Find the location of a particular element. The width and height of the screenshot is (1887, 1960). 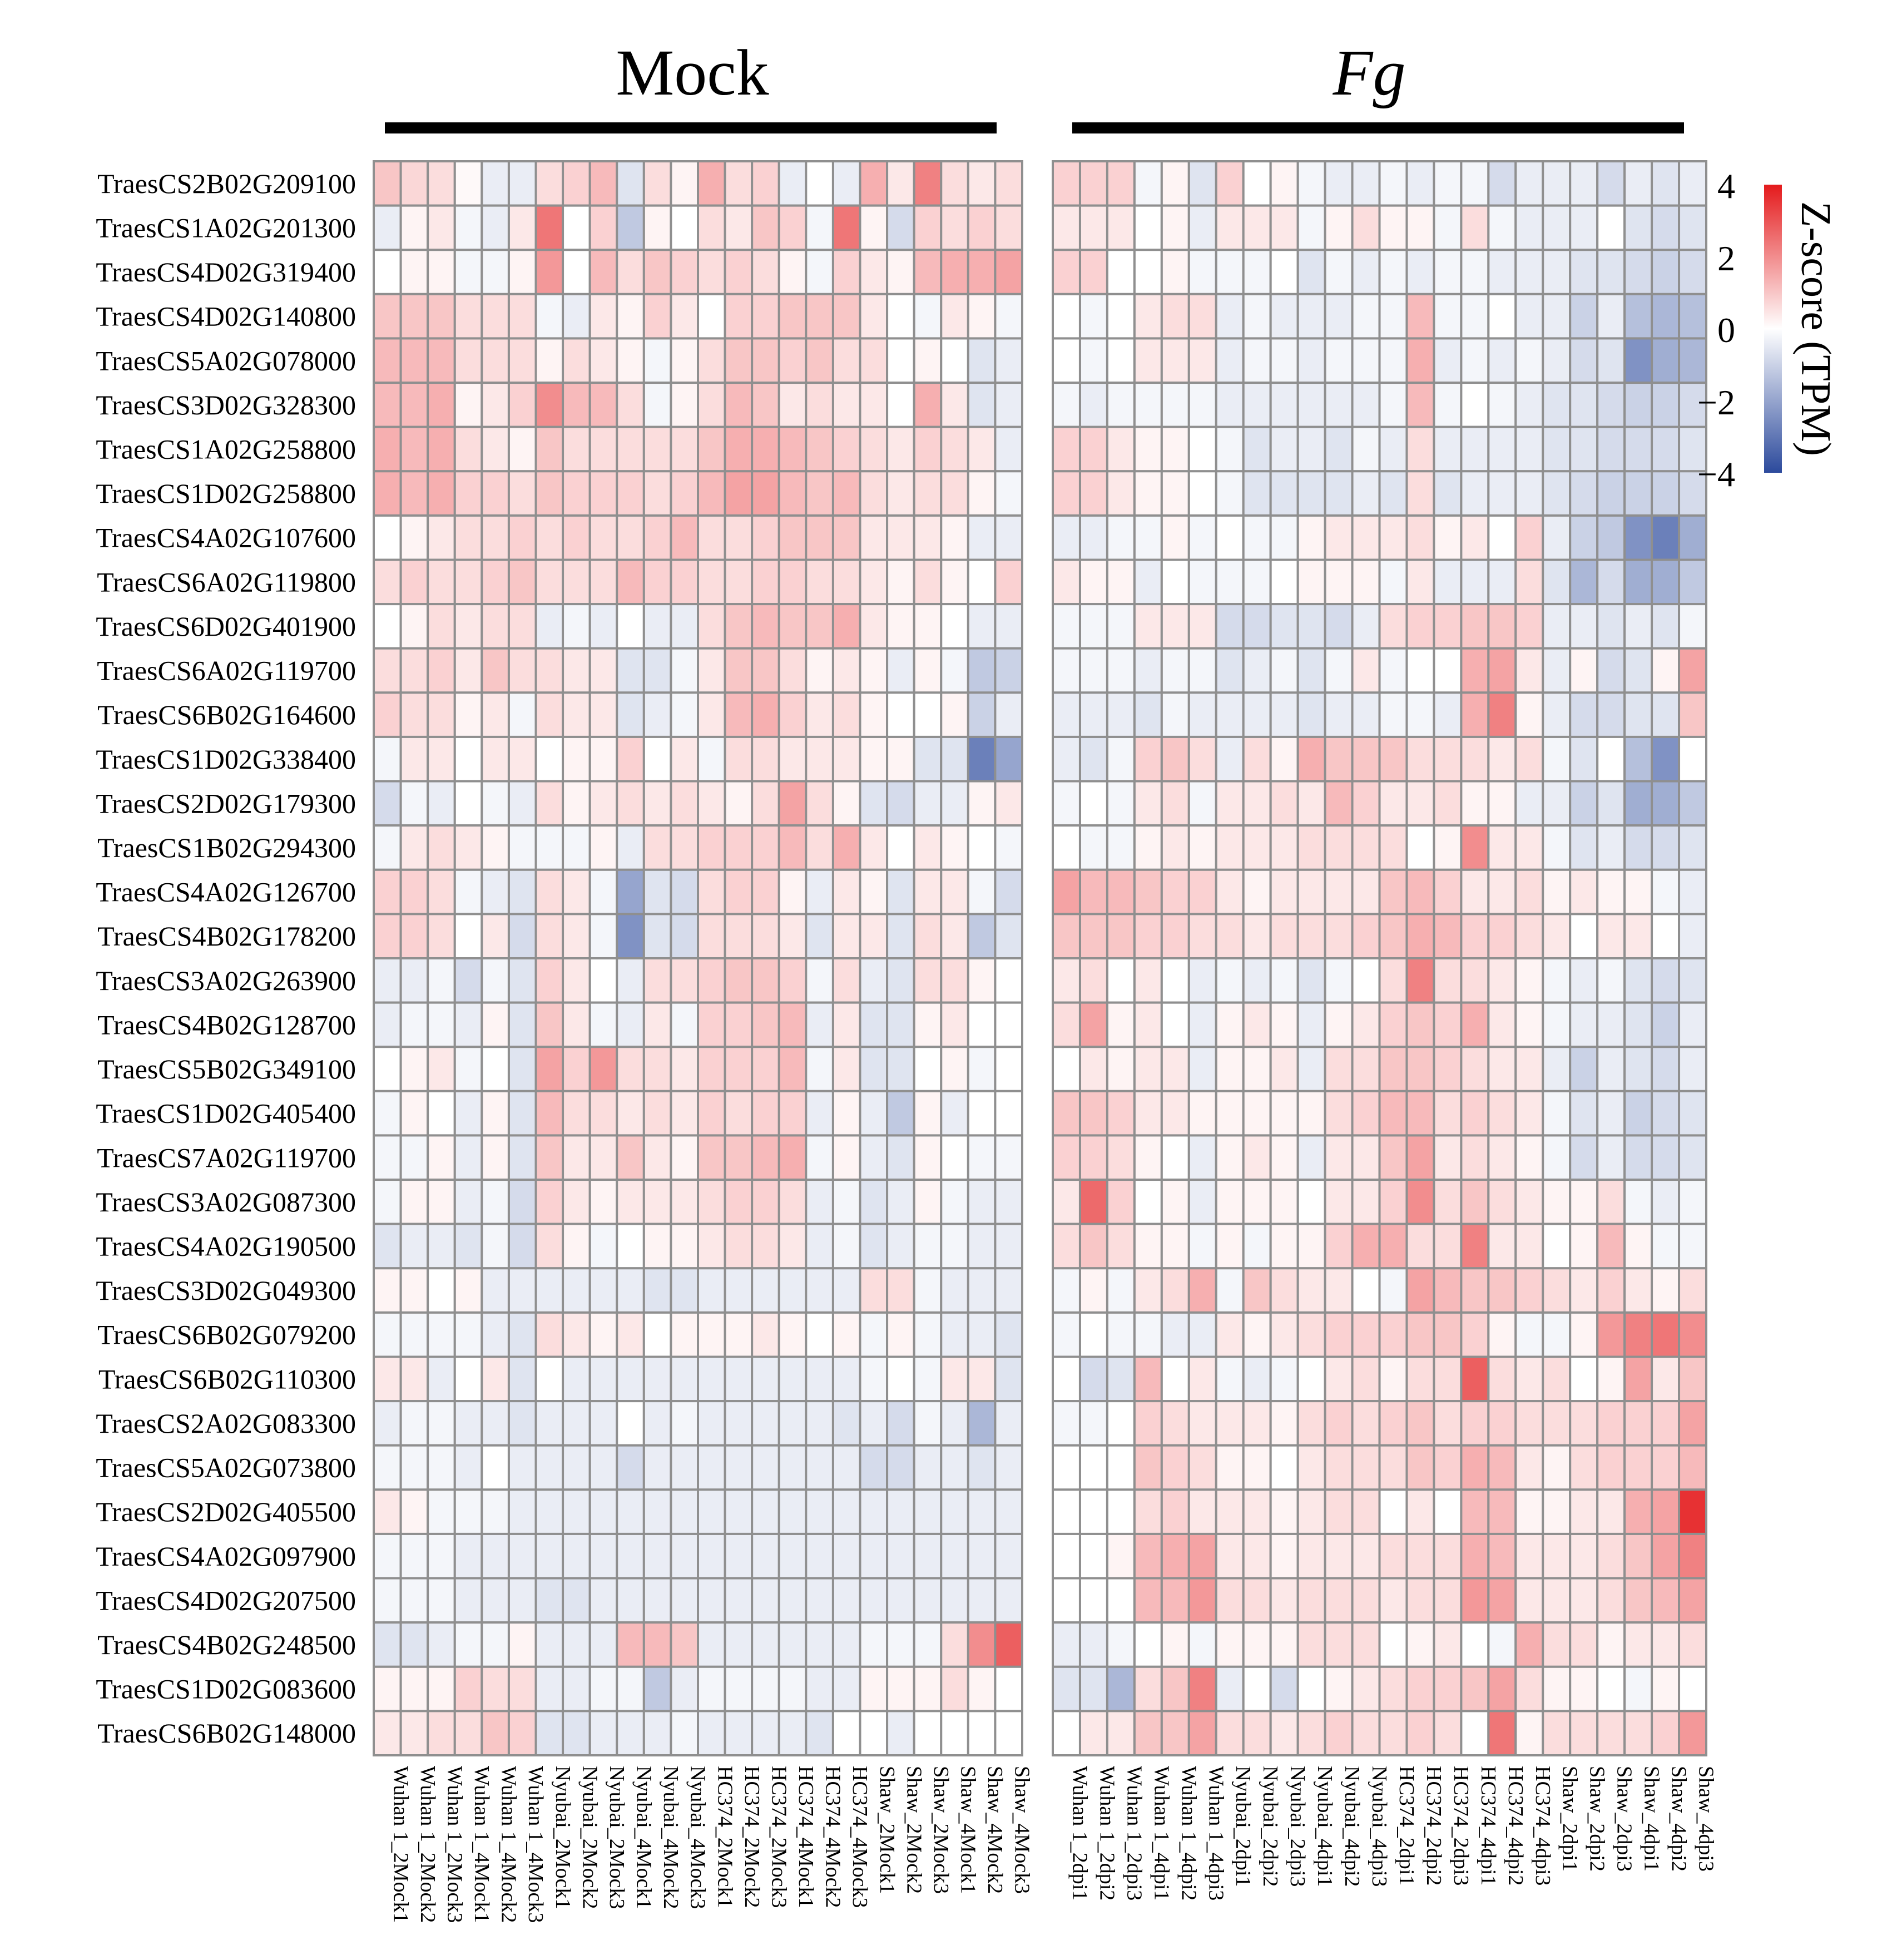

row-label: TraesCS4D02G207500 is located at coordinates (226, 1601).